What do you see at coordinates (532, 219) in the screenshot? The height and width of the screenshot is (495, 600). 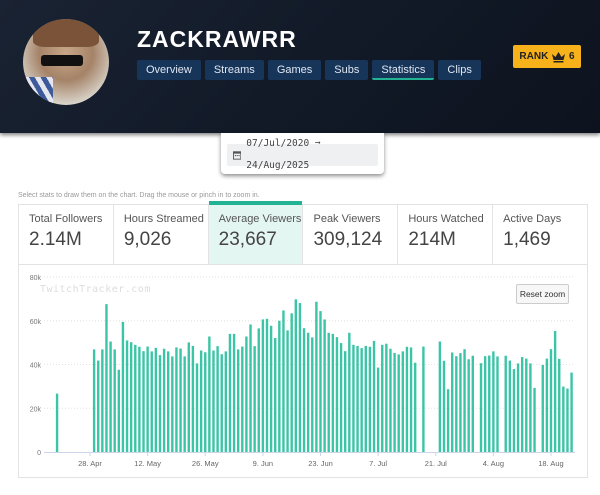 I see `stat-label: Active Days` at bounding box center [532, 219].